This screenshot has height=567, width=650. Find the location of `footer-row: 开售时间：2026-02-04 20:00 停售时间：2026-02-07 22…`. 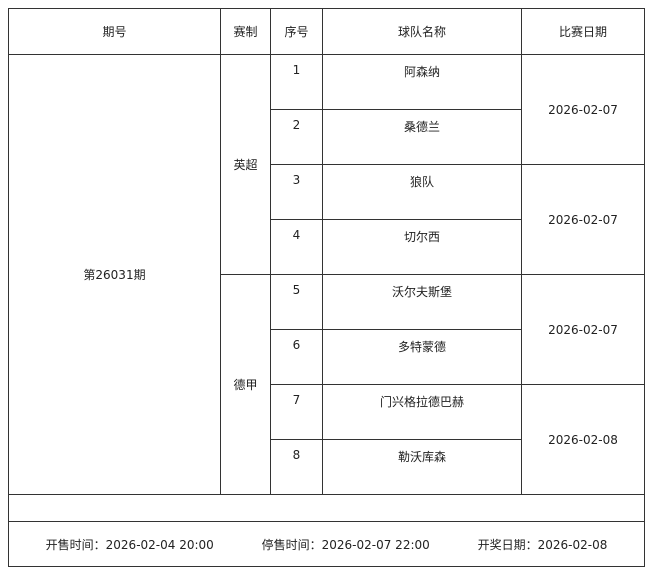

footer-row: 开售时间：2026-02-04 20:00 停售时间：2026-02-07 22… is located at coordinates (326, 544).